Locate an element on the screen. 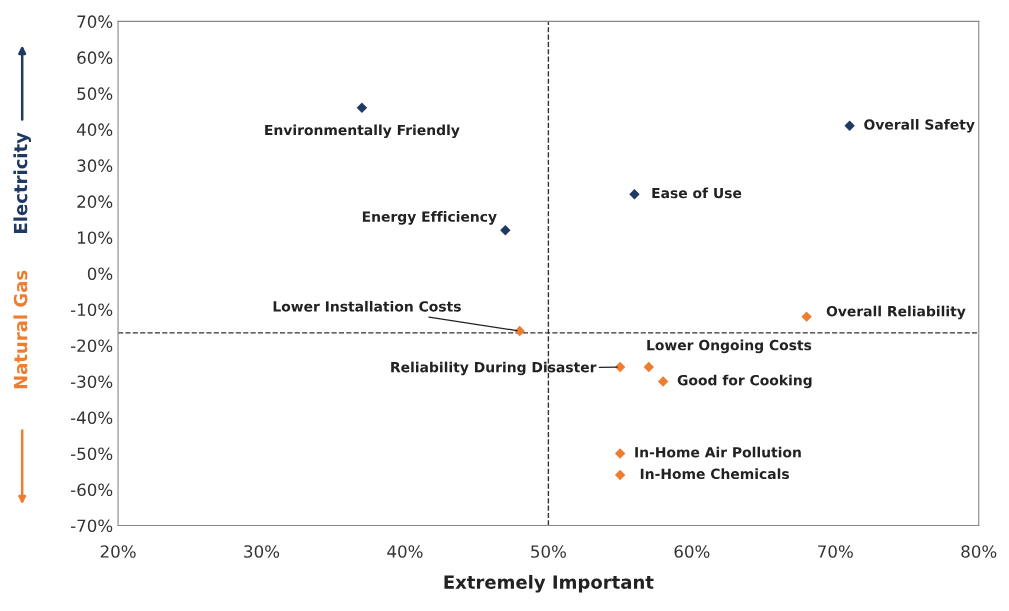  x-axis-title: Extremely Important is located at coordinates (549, 583).